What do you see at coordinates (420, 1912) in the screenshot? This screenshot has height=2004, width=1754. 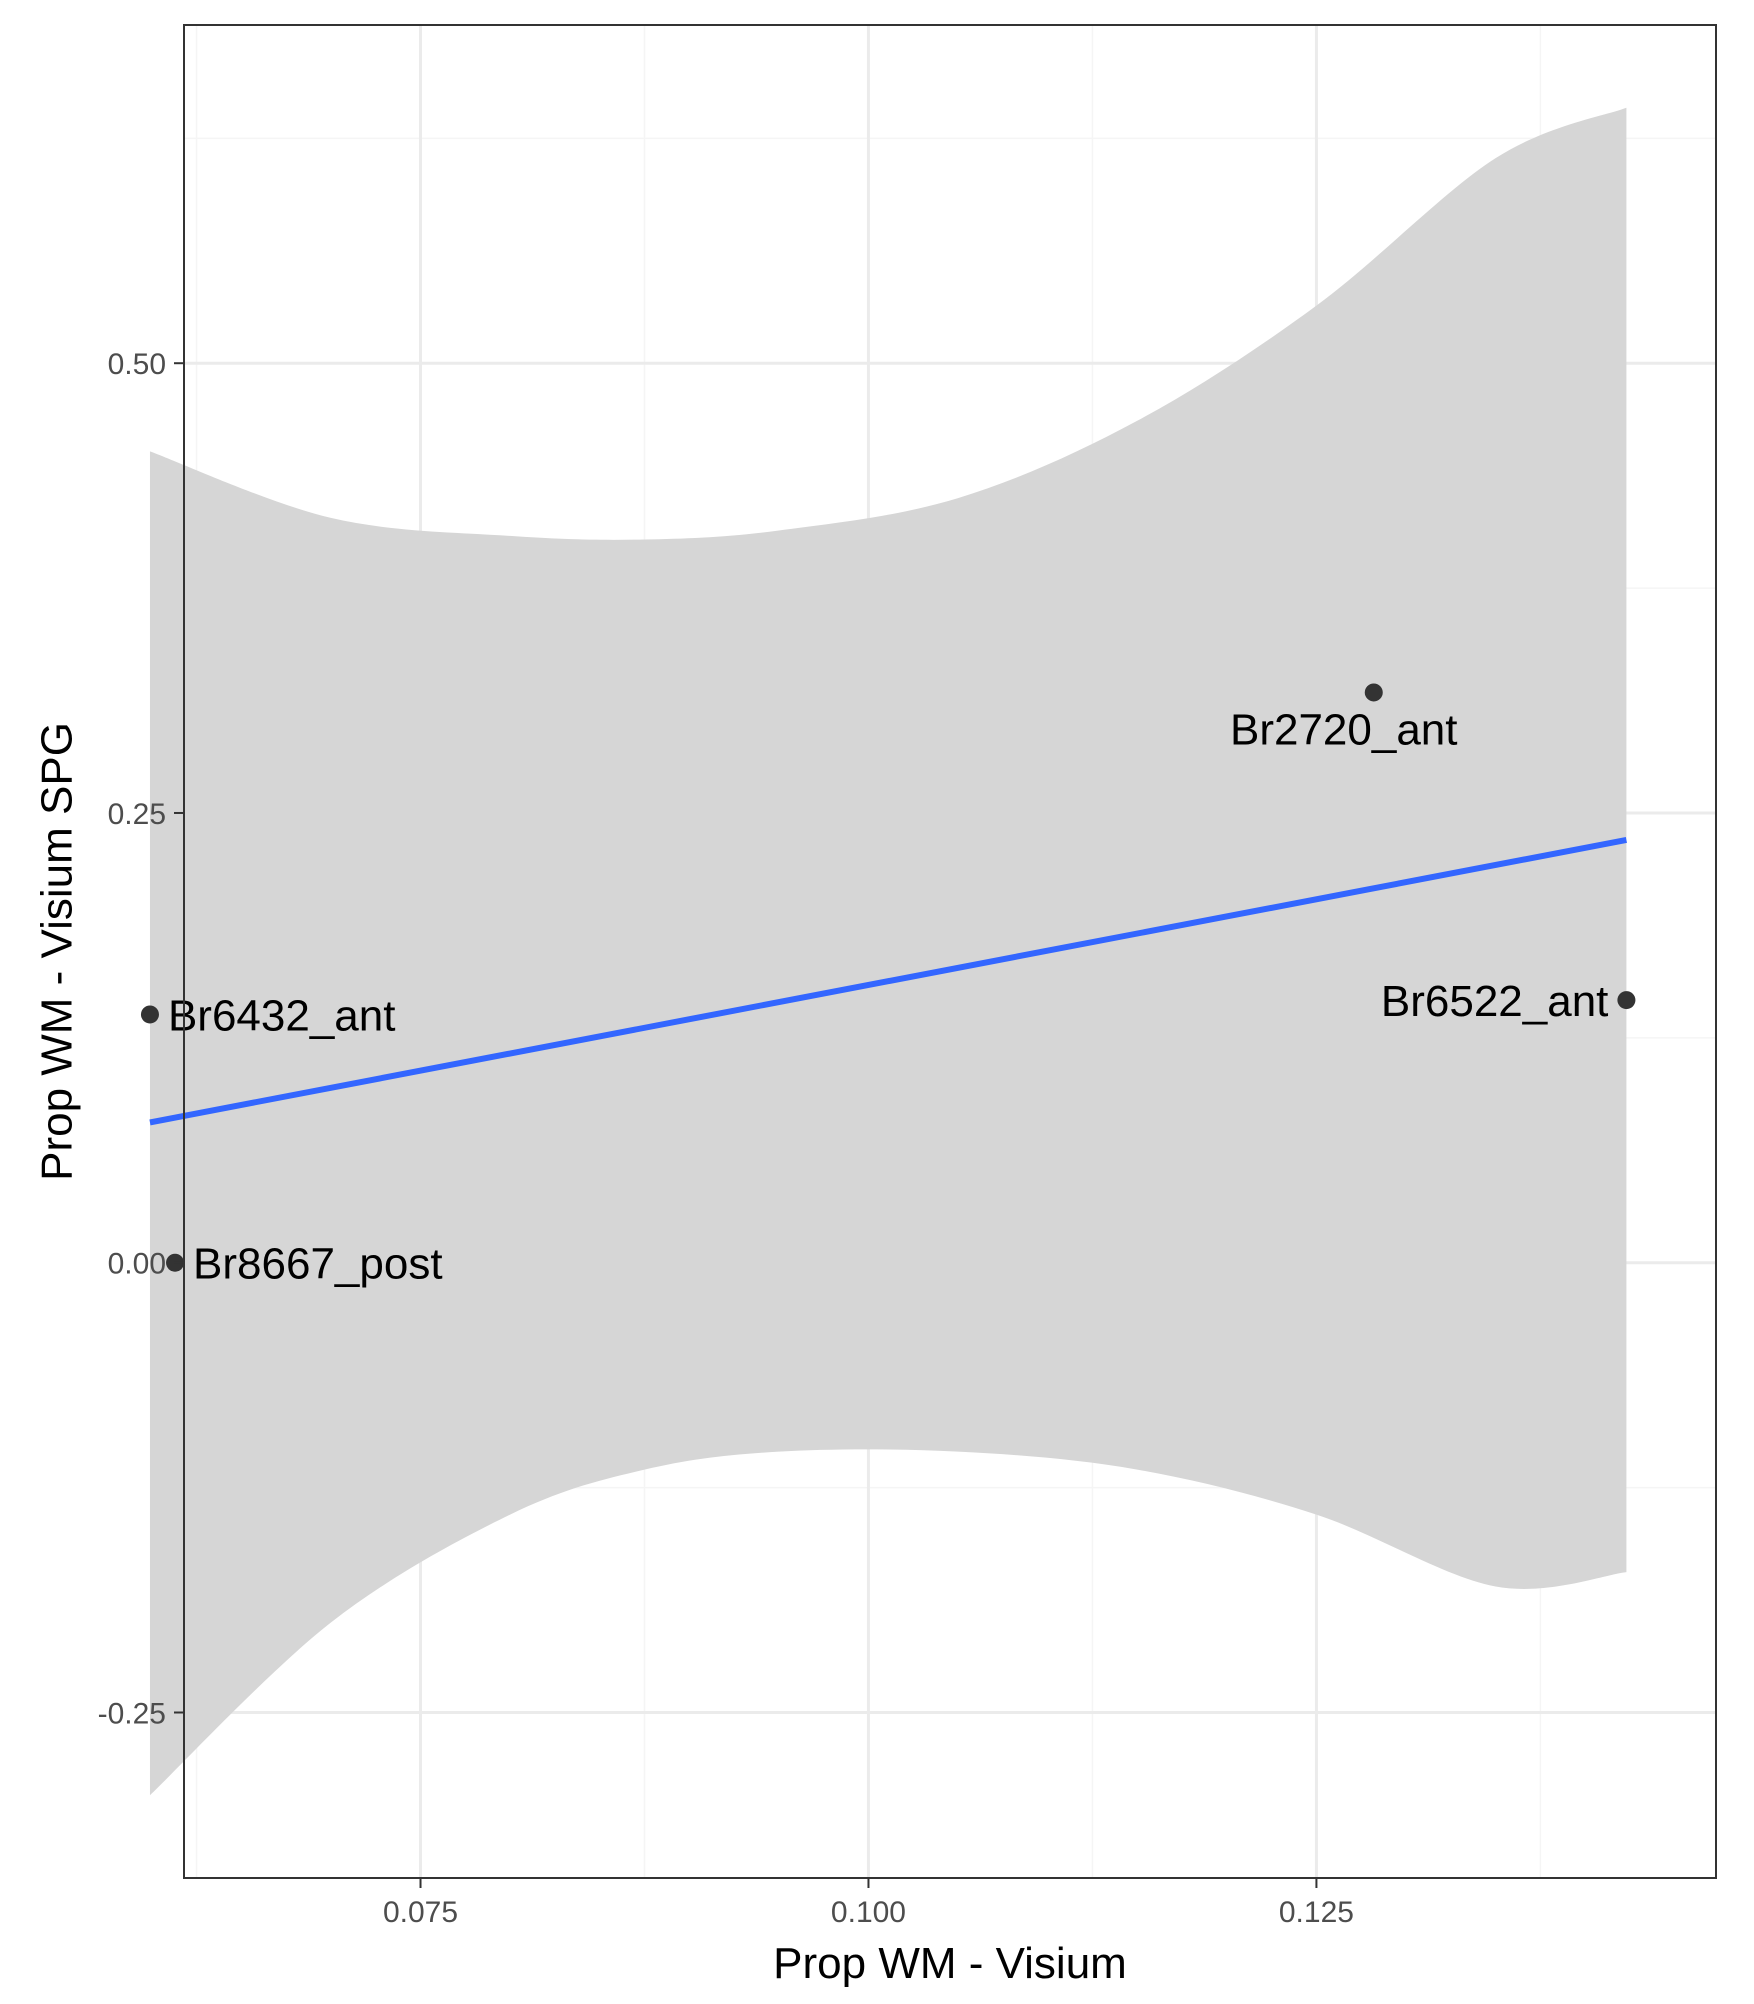 I see `x-tick-label: 0.075` at bounding box center [420, 1912].